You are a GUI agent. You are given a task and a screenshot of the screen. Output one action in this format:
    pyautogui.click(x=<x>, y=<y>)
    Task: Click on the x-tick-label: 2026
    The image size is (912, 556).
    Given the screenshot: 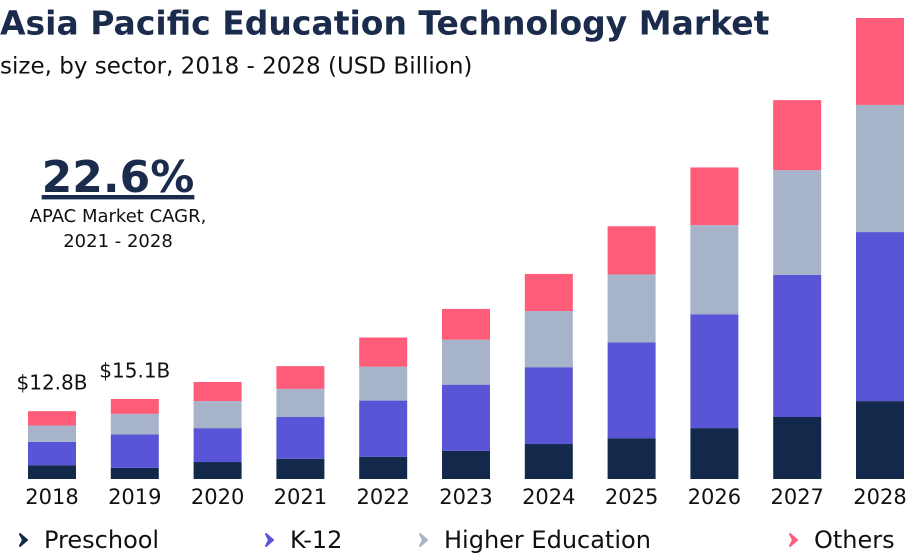 What is the action you would take?
    pyautogui.click(x=714, y=497)
    